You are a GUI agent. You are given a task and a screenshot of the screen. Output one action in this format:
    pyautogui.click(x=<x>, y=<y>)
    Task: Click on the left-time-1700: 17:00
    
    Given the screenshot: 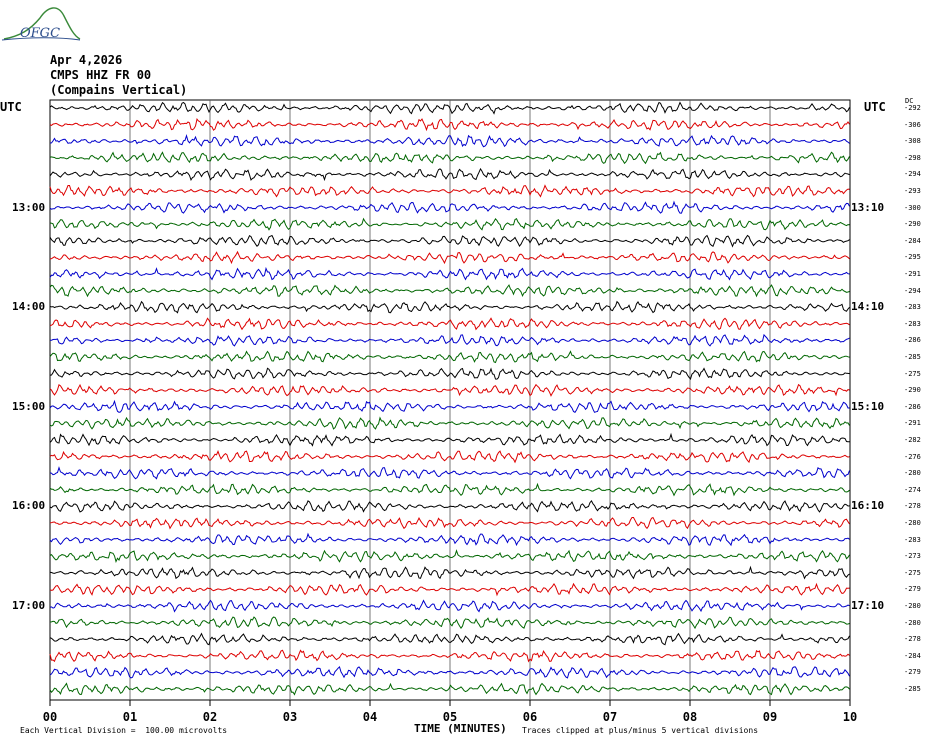 What is the action you would take?
    pyautogui.click(x=29, y=605)
    